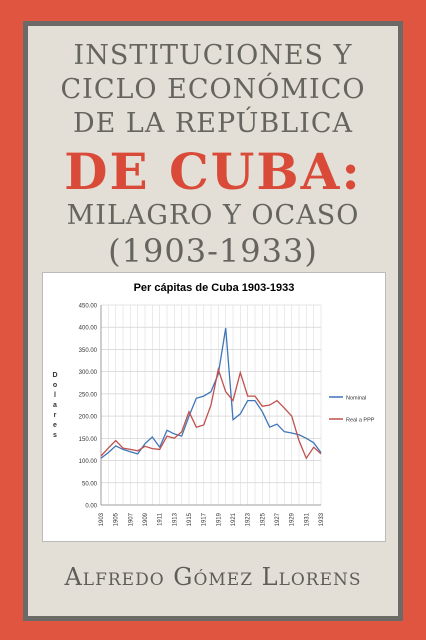 This screenshot has height=640, width=426. I want to click on title-line-1: INSTITUCIONES Y, so click(213, 55).